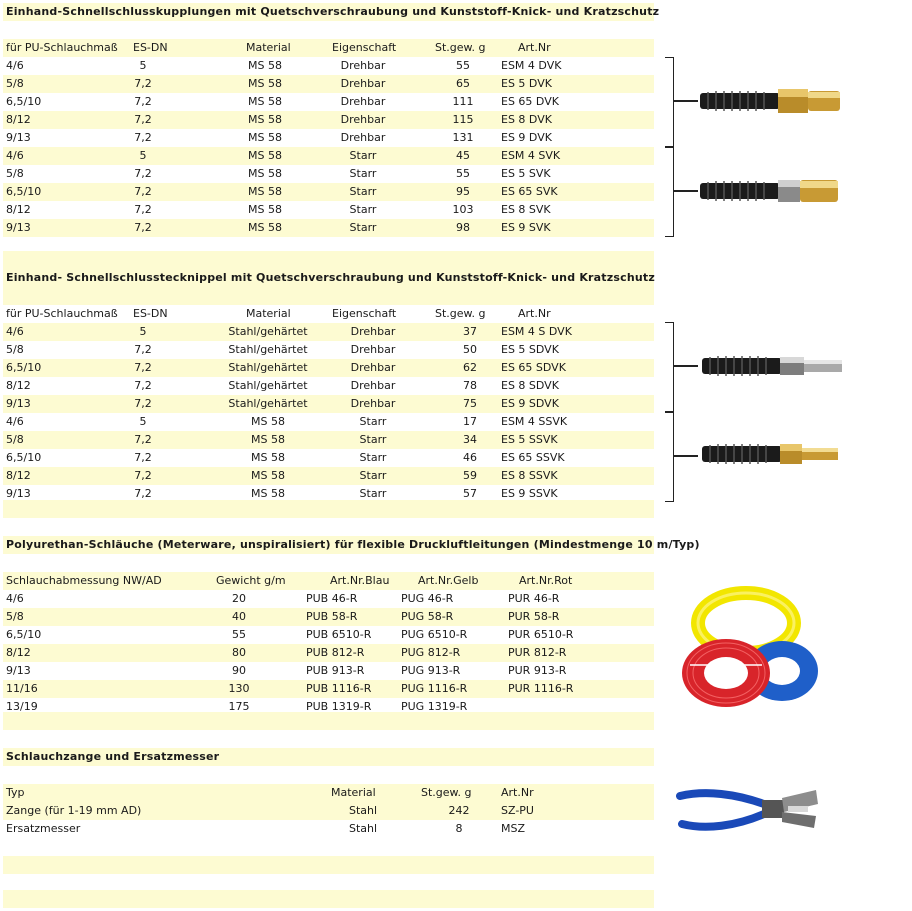 Image resolution: width=912 pixels, height=911 pixels. What do you see at coordinates (15, 421) in the screenshot?
I see `table-cell: 4/6` at bounding box center [15, 421].